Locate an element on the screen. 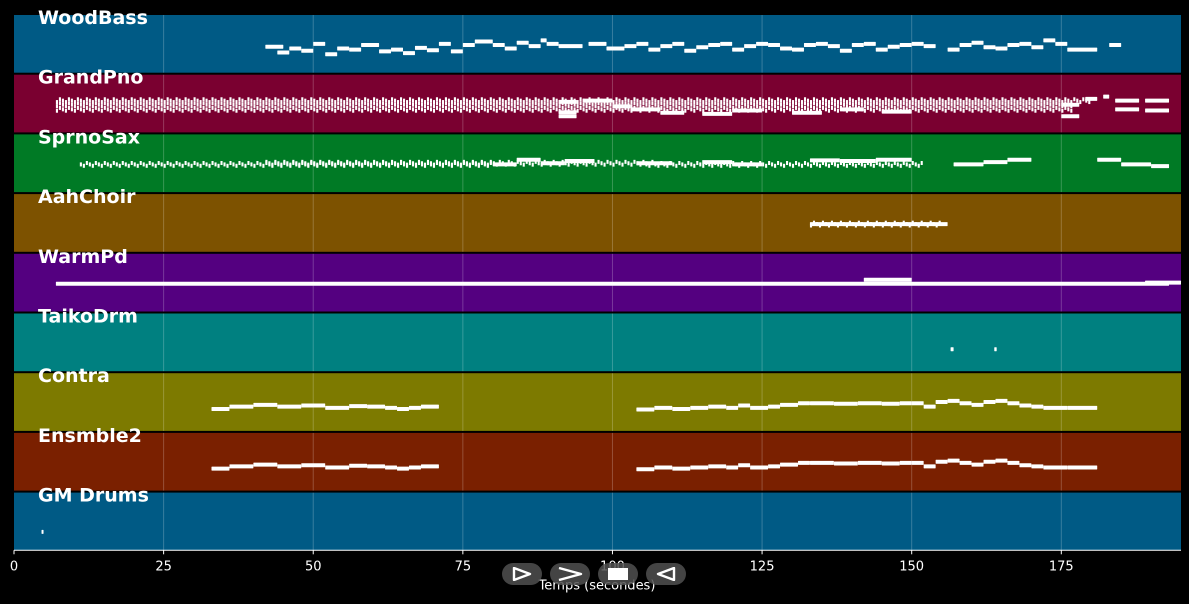  track-lane is located at coordinates (597, 521).